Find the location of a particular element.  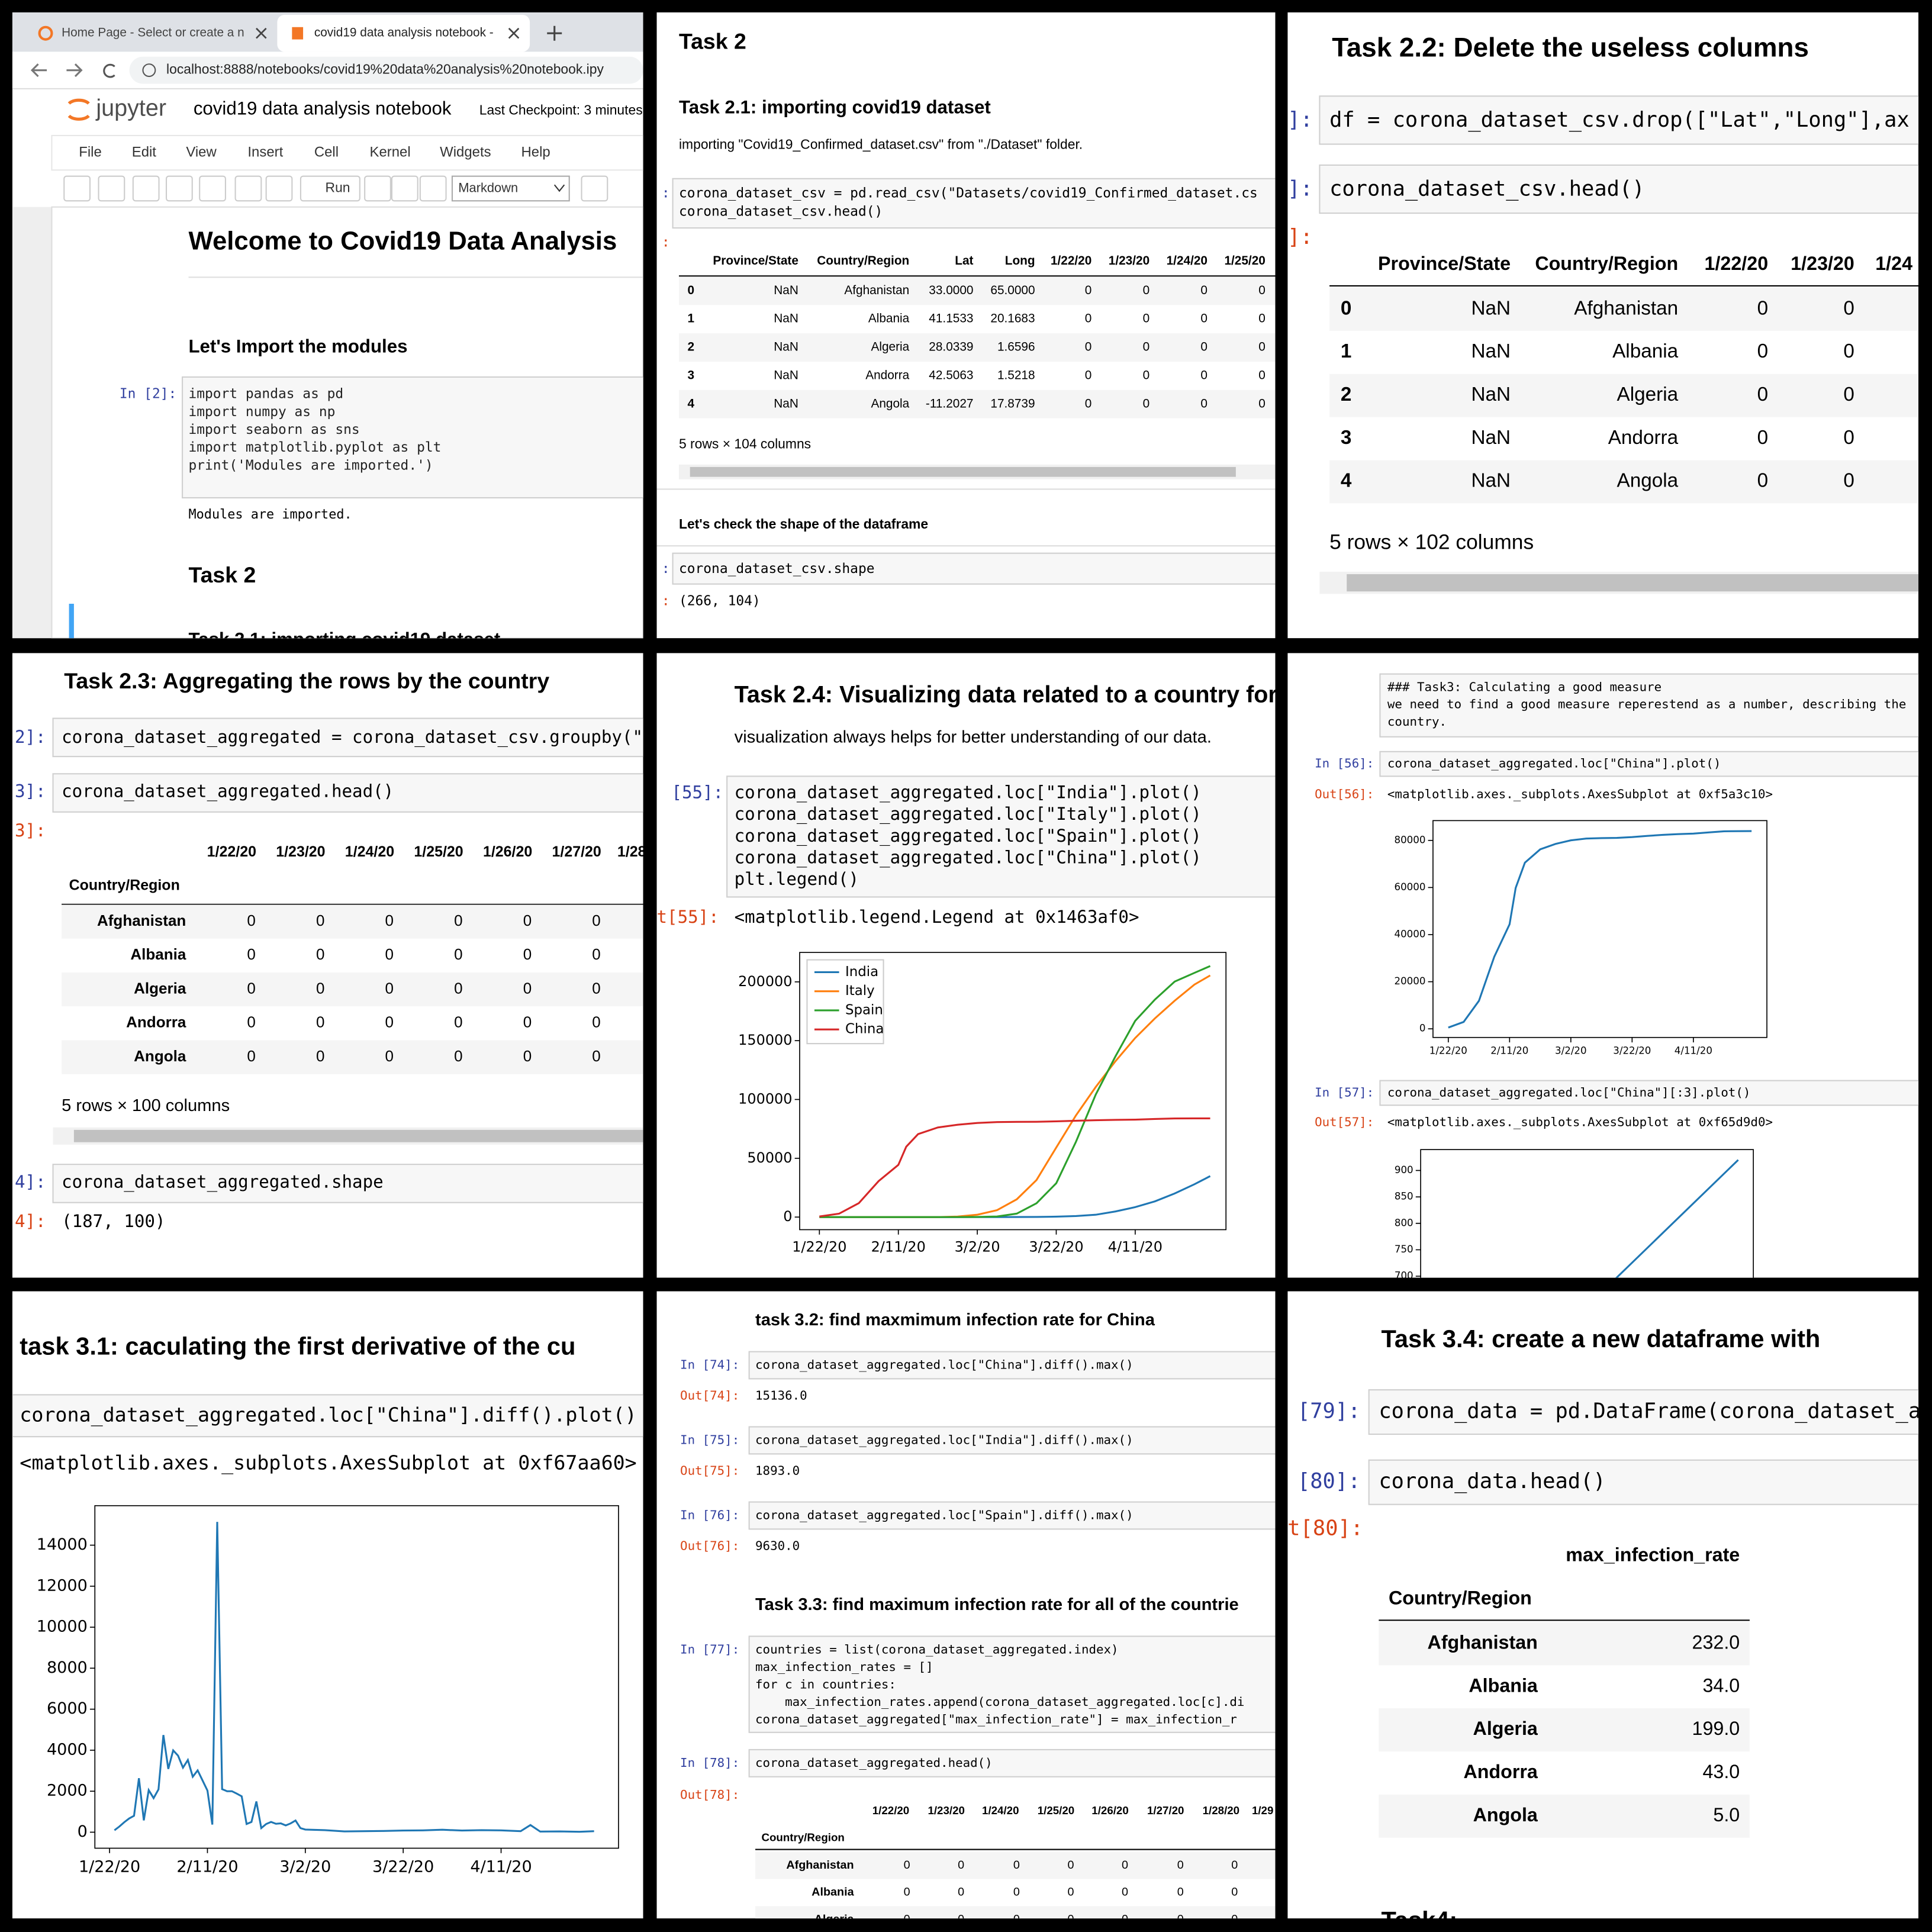

table-cell: 65.0000 is located at coordinates (1013, 290).